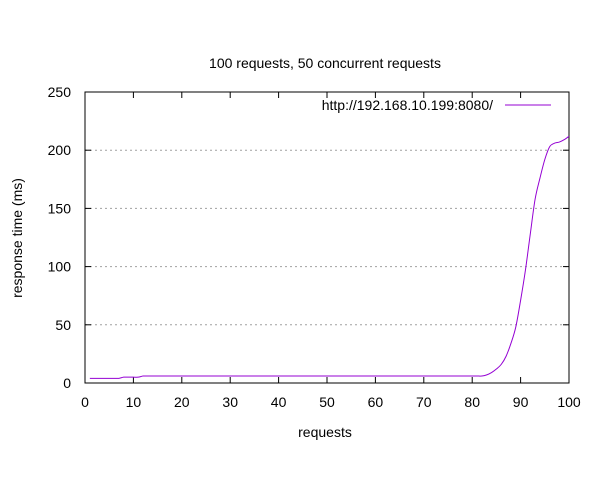  Describe the element at coordinates (424, 402) in the screenshot. I see `x-tick-label: 70` at that location.